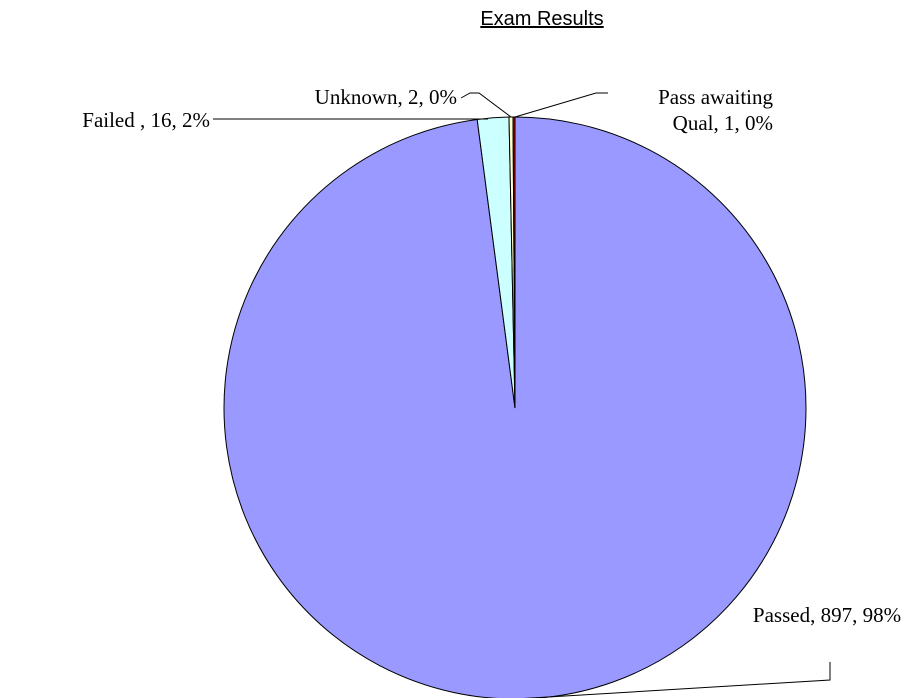 The height and width of the screenshot is (698, 914). What do you see at coordinates (827, 615) in the screenshot?
I see `data-label: Passed, 897, 98%` at bounding box center [827, 615].